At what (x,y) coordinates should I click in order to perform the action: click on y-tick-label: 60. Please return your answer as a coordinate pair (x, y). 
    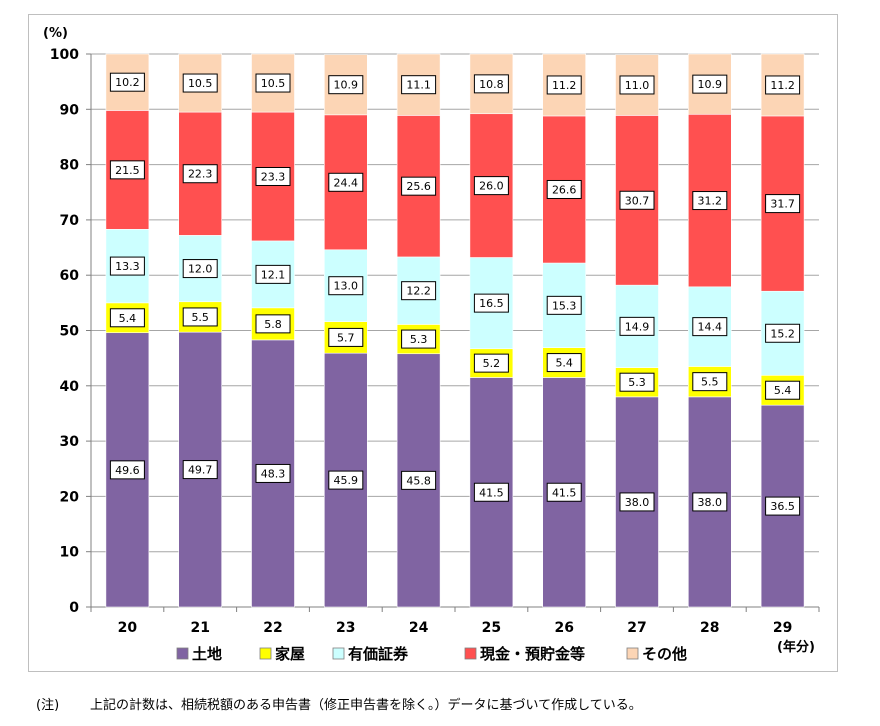
    Looking at the image, I should click on (70, 276).